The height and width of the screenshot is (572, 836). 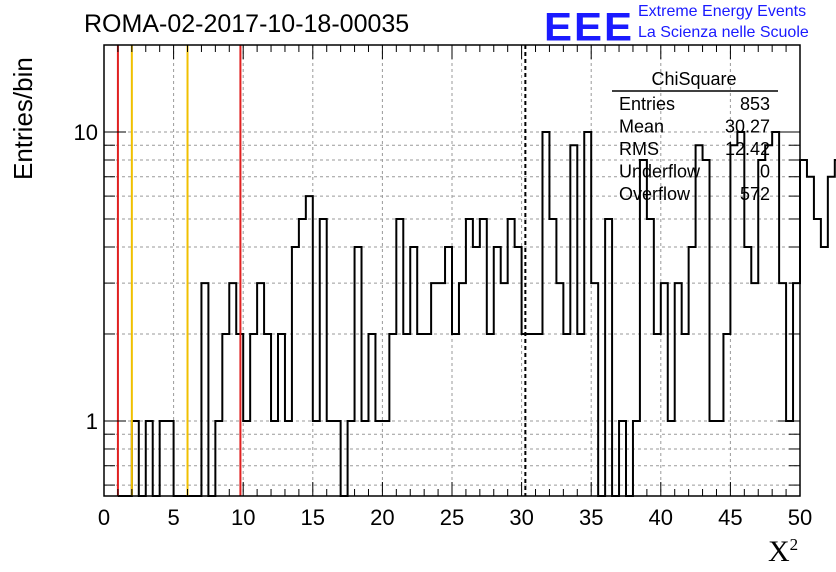 What do you see at coordinates (639, 149) in the screenshot?
I see `stats-label: RMS` at bounding box center [639, 149].